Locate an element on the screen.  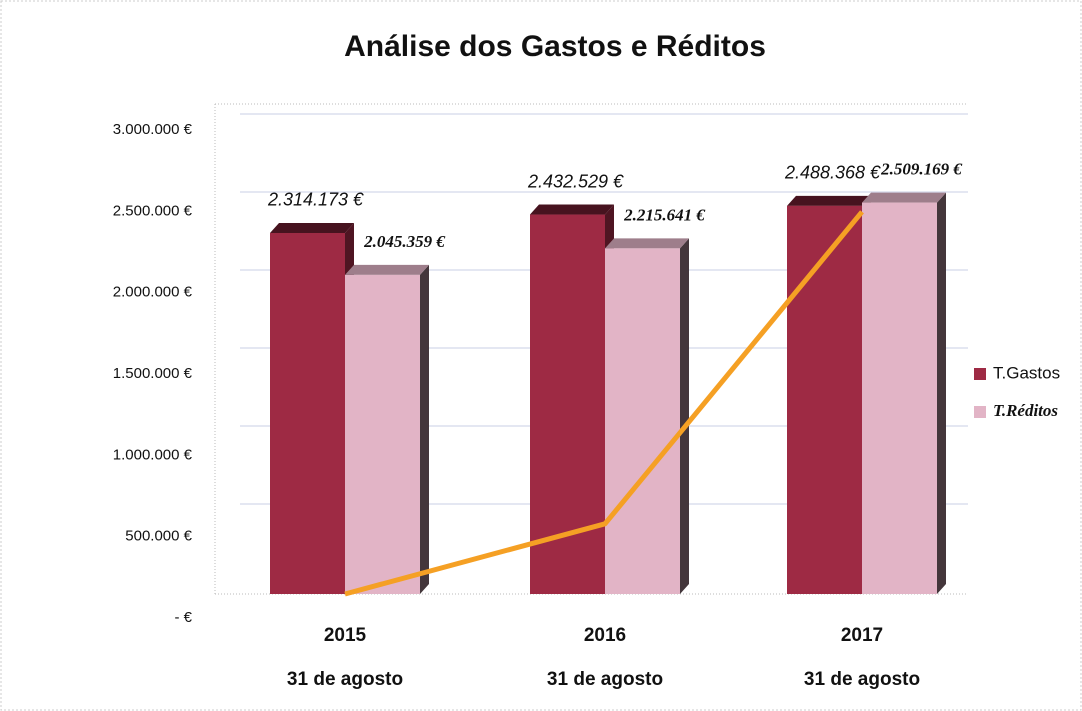
y-tick-label: 1.000.000 € is located at coordinates (153, 454).